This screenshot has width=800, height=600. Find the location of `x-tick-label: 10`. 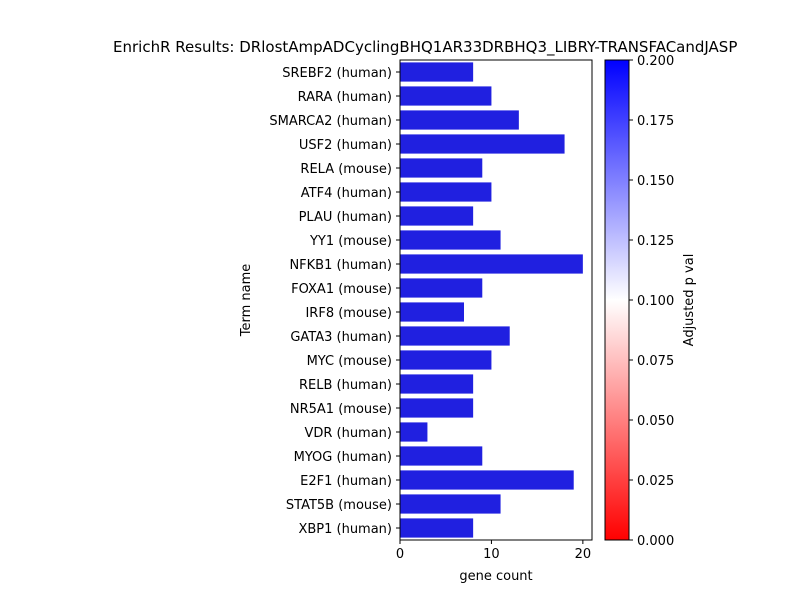

x-tick-label: 10 is located at coordinates (491, 554).